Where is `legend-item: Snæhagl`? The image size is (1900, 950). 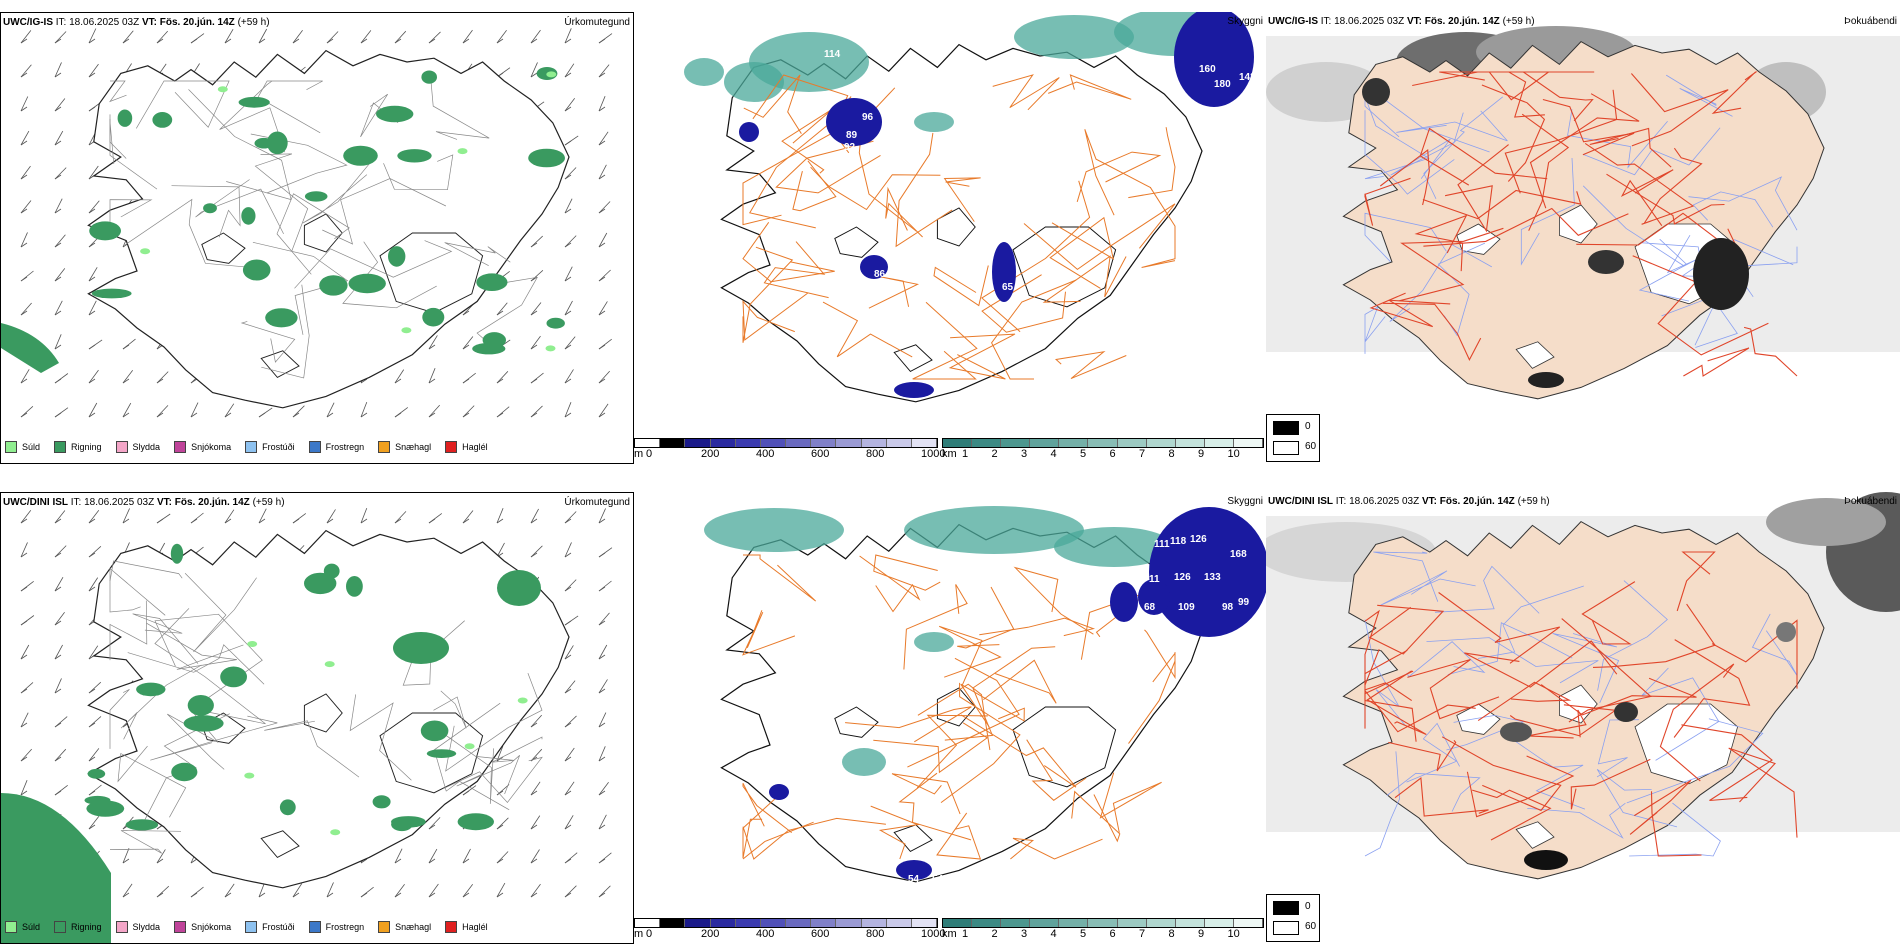
legend-item: Snæhagl is located at coordinates (404, 447).